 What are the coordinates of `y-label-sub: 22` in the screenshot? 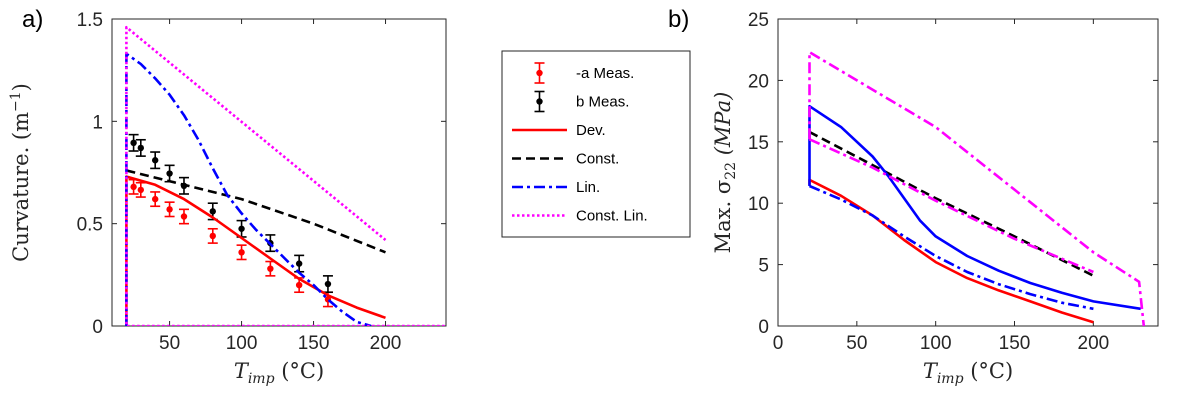 It's located at (731, 171).